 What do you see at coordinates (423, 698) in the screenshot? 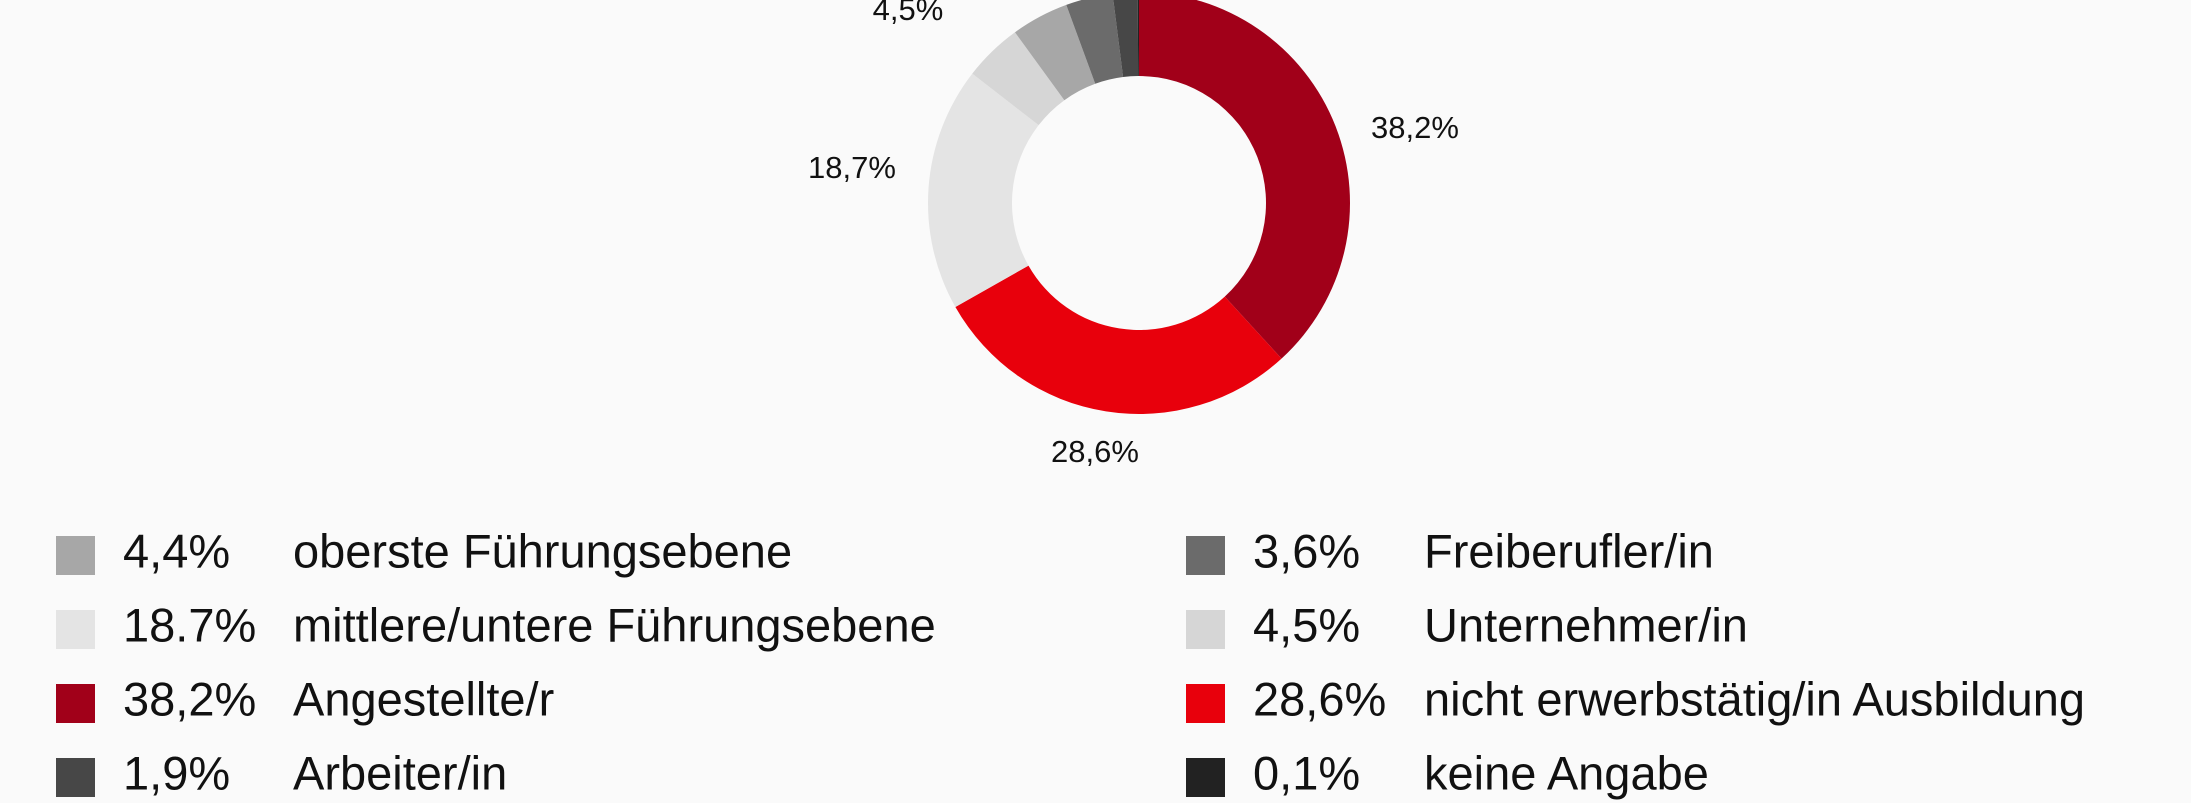
I see `legend-label: Angestellte/r` at bounding box center [423, 698].